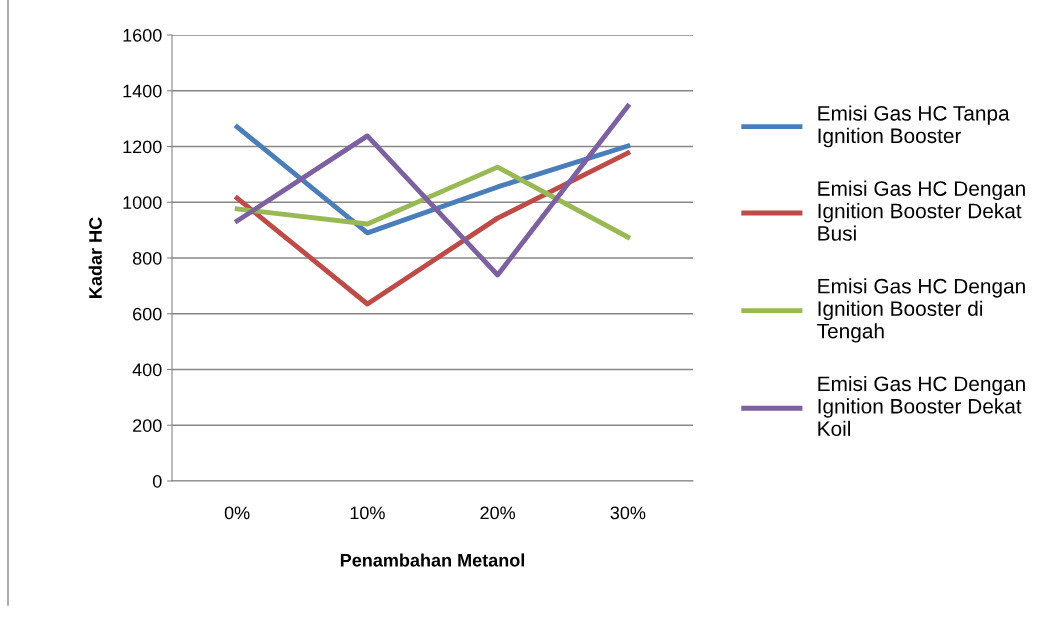  I want to click on y-tick-label: 1600, so click(142, 35).